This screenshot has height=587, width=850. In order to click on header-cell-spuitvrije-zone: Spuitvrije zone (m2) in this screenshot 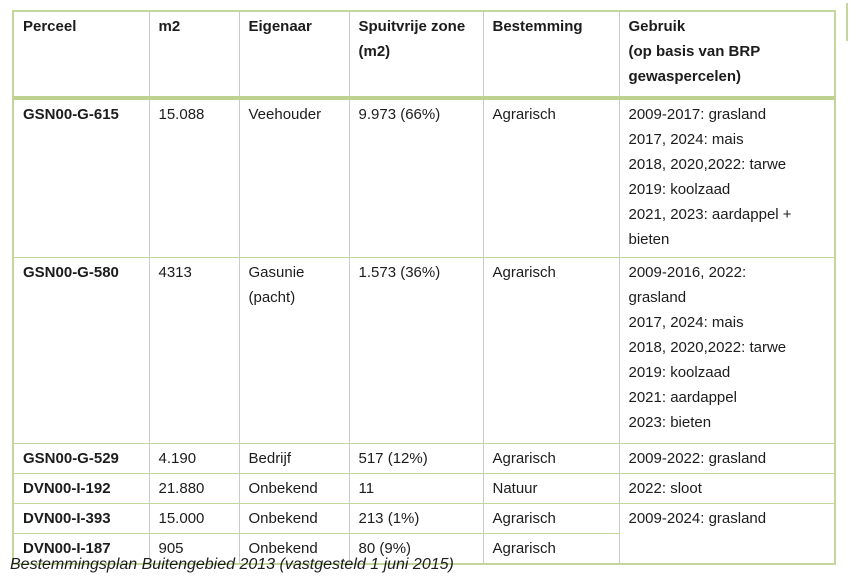, I will do `click(416, 55)`.